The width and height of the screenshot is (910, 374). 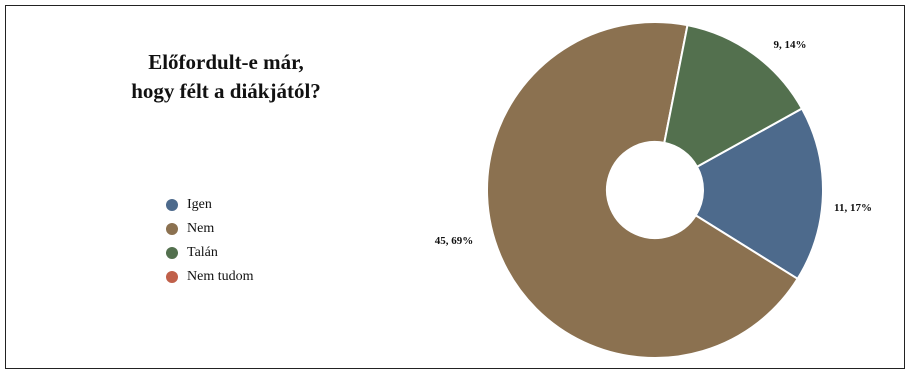 I want to click on chart-title-line-2: hogy félt a diákjától?, so click(x=226, y=91).